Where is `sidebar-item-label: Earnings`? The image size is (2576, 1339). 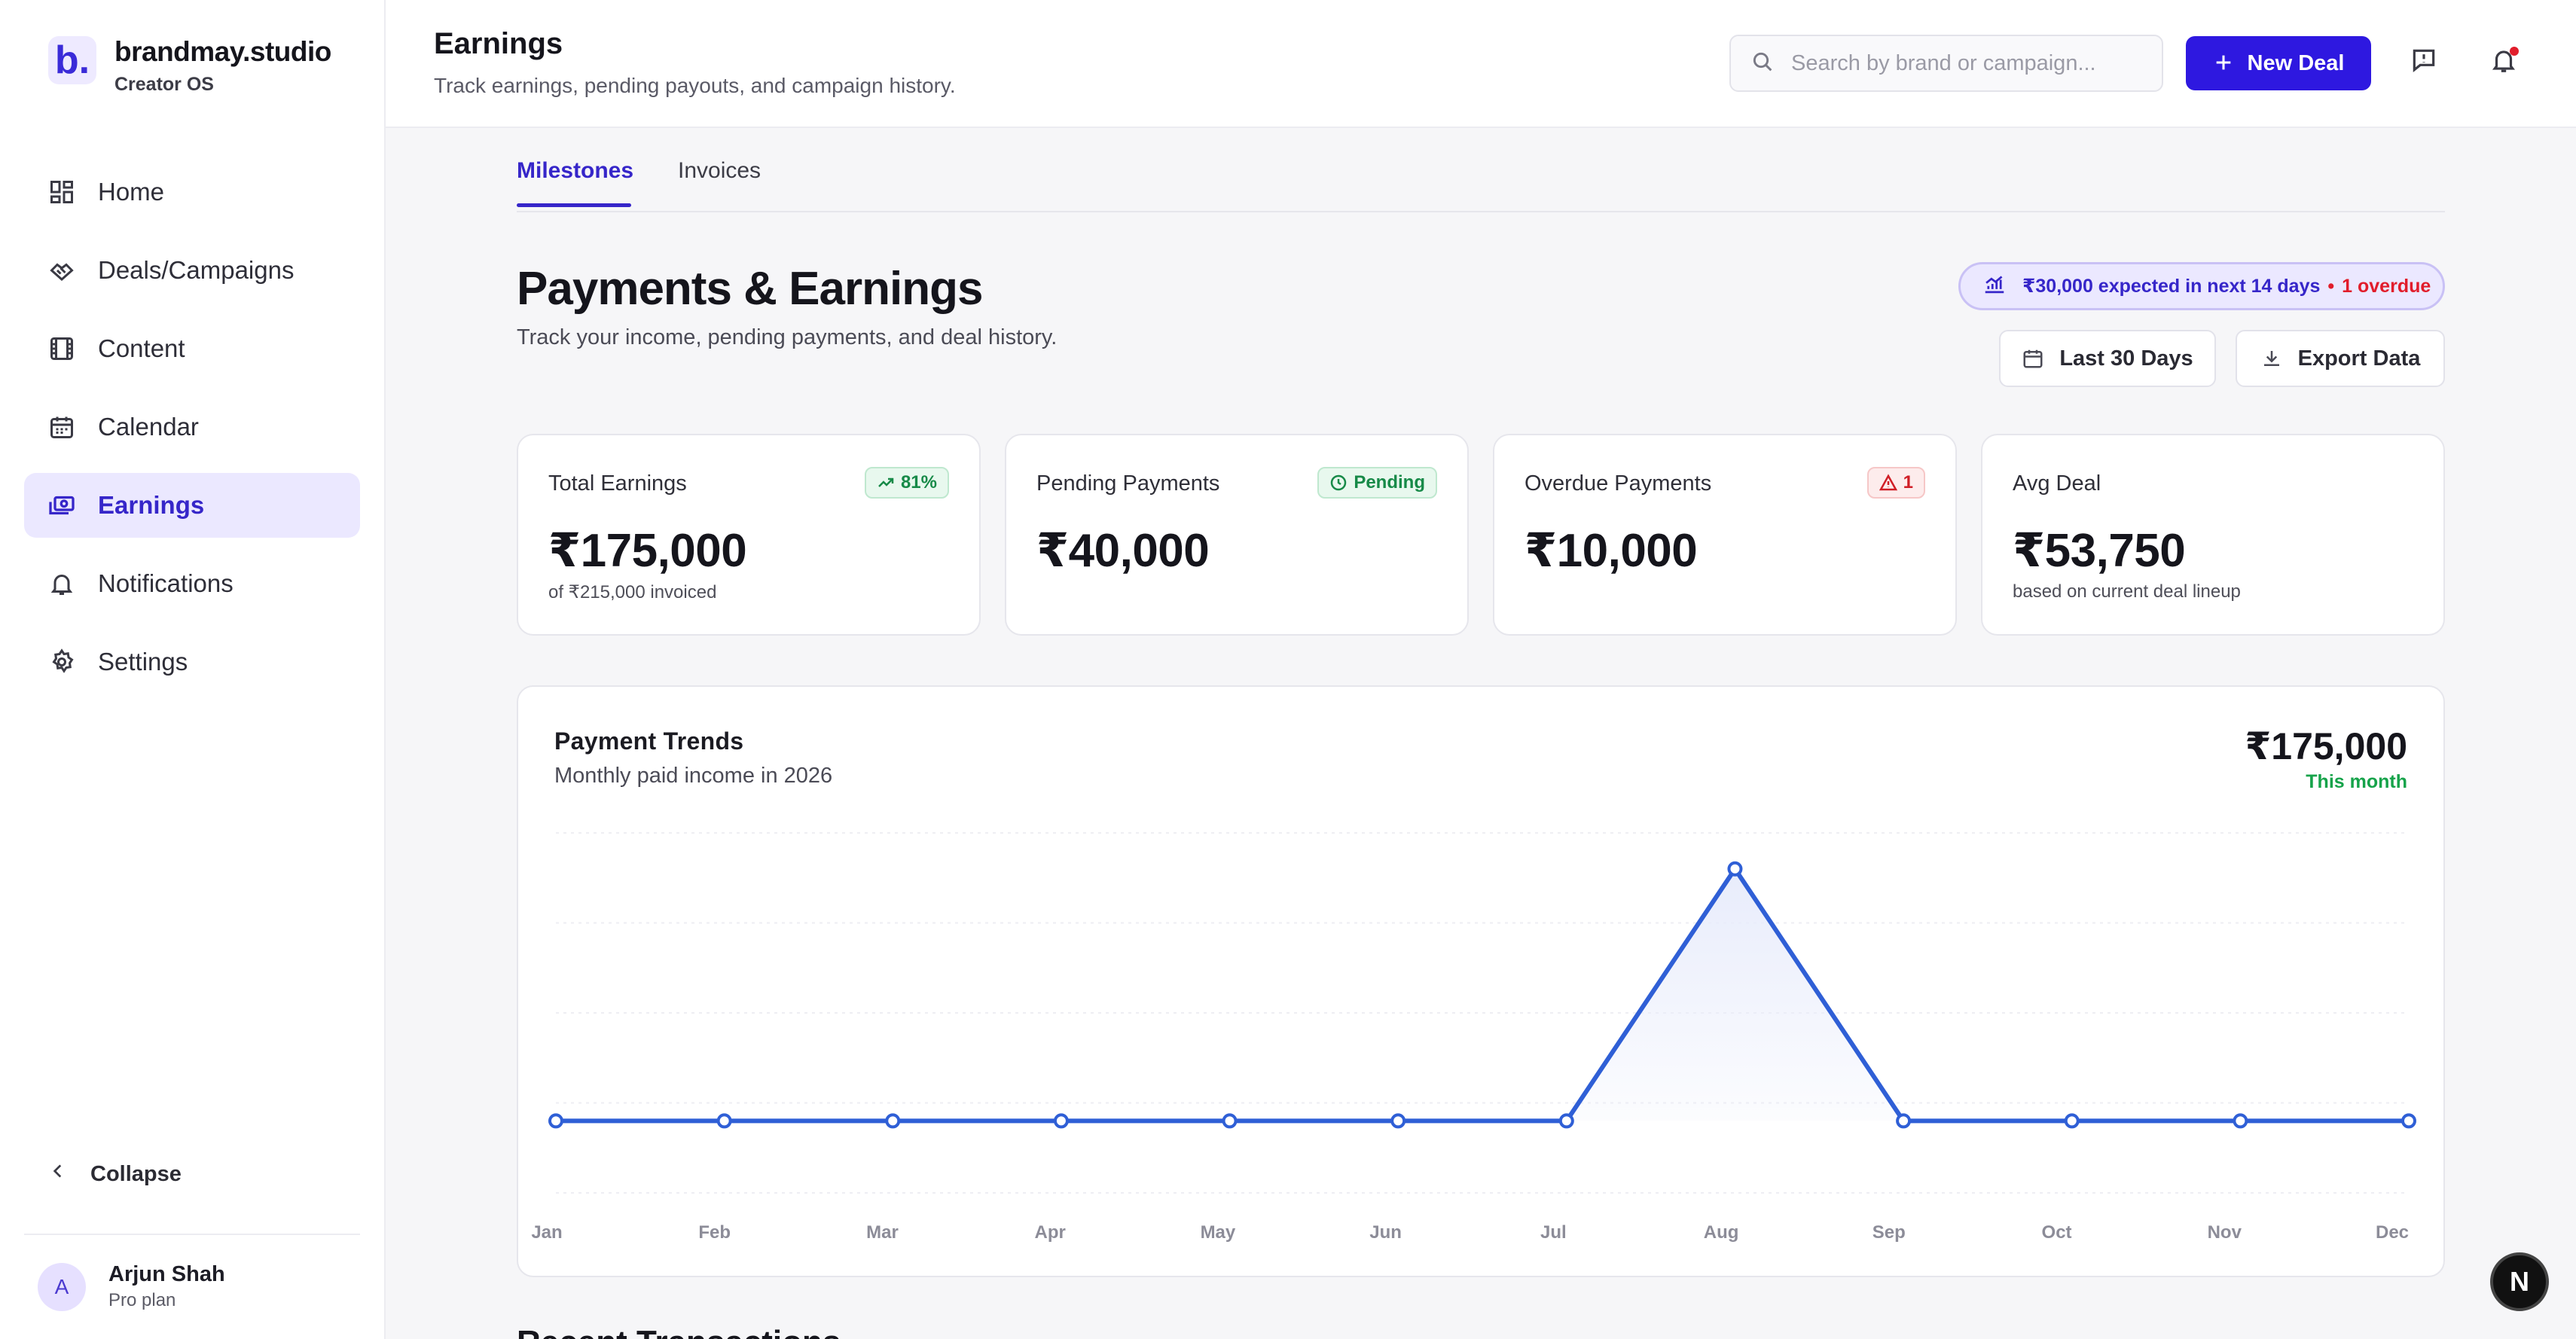 sidebar-item-label: Earnings is located at coordinates (151, 505).